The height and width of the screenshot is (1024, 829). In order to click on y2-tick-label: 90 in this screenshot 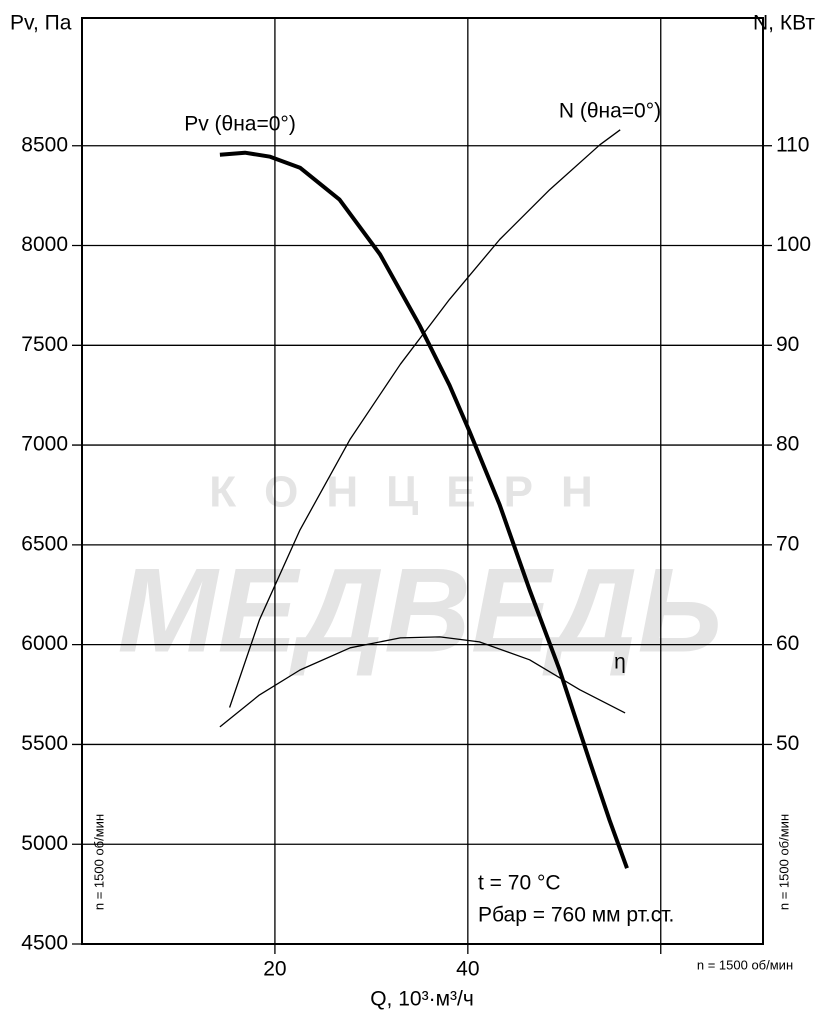, I will do `click(787, 344)`.